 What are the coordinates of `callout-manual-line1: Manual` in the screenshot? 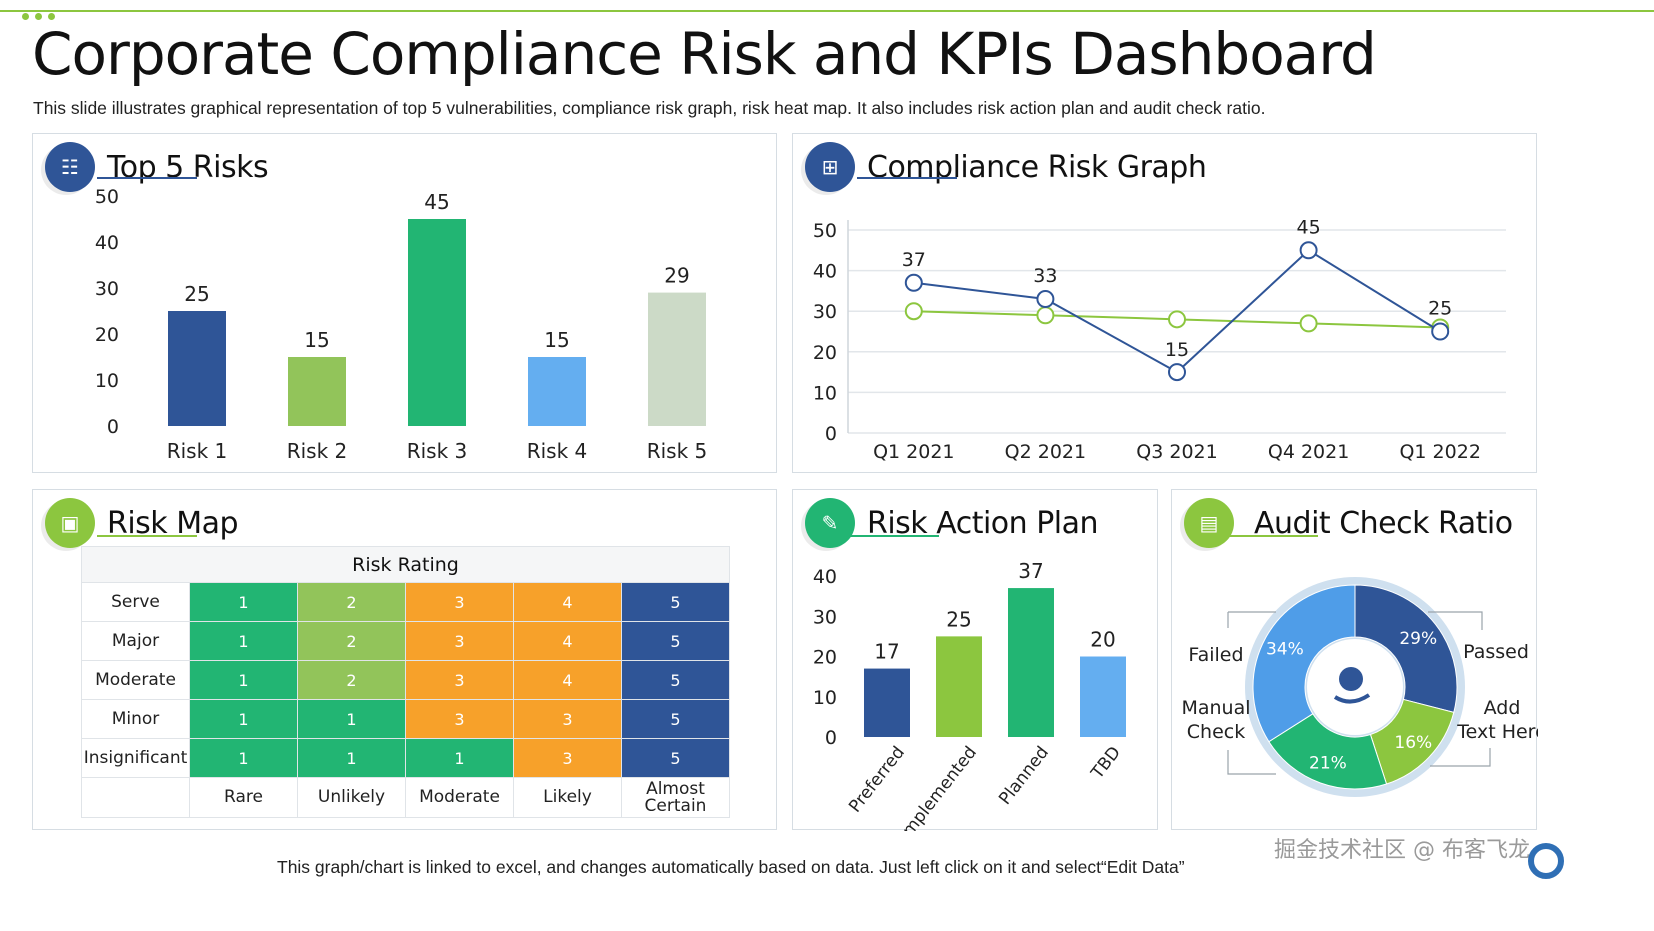 It's located at (1215, 708).